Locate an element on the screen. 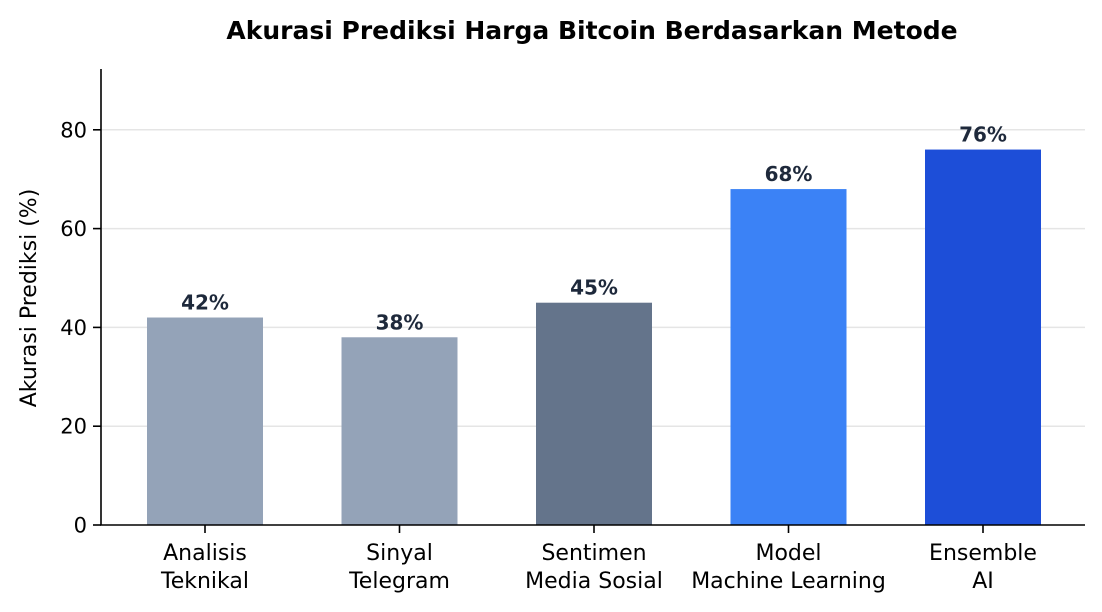 The width and height of the screenshot is (1102, 612). y-tick-label: 40 is located at coordinates (73, 328).